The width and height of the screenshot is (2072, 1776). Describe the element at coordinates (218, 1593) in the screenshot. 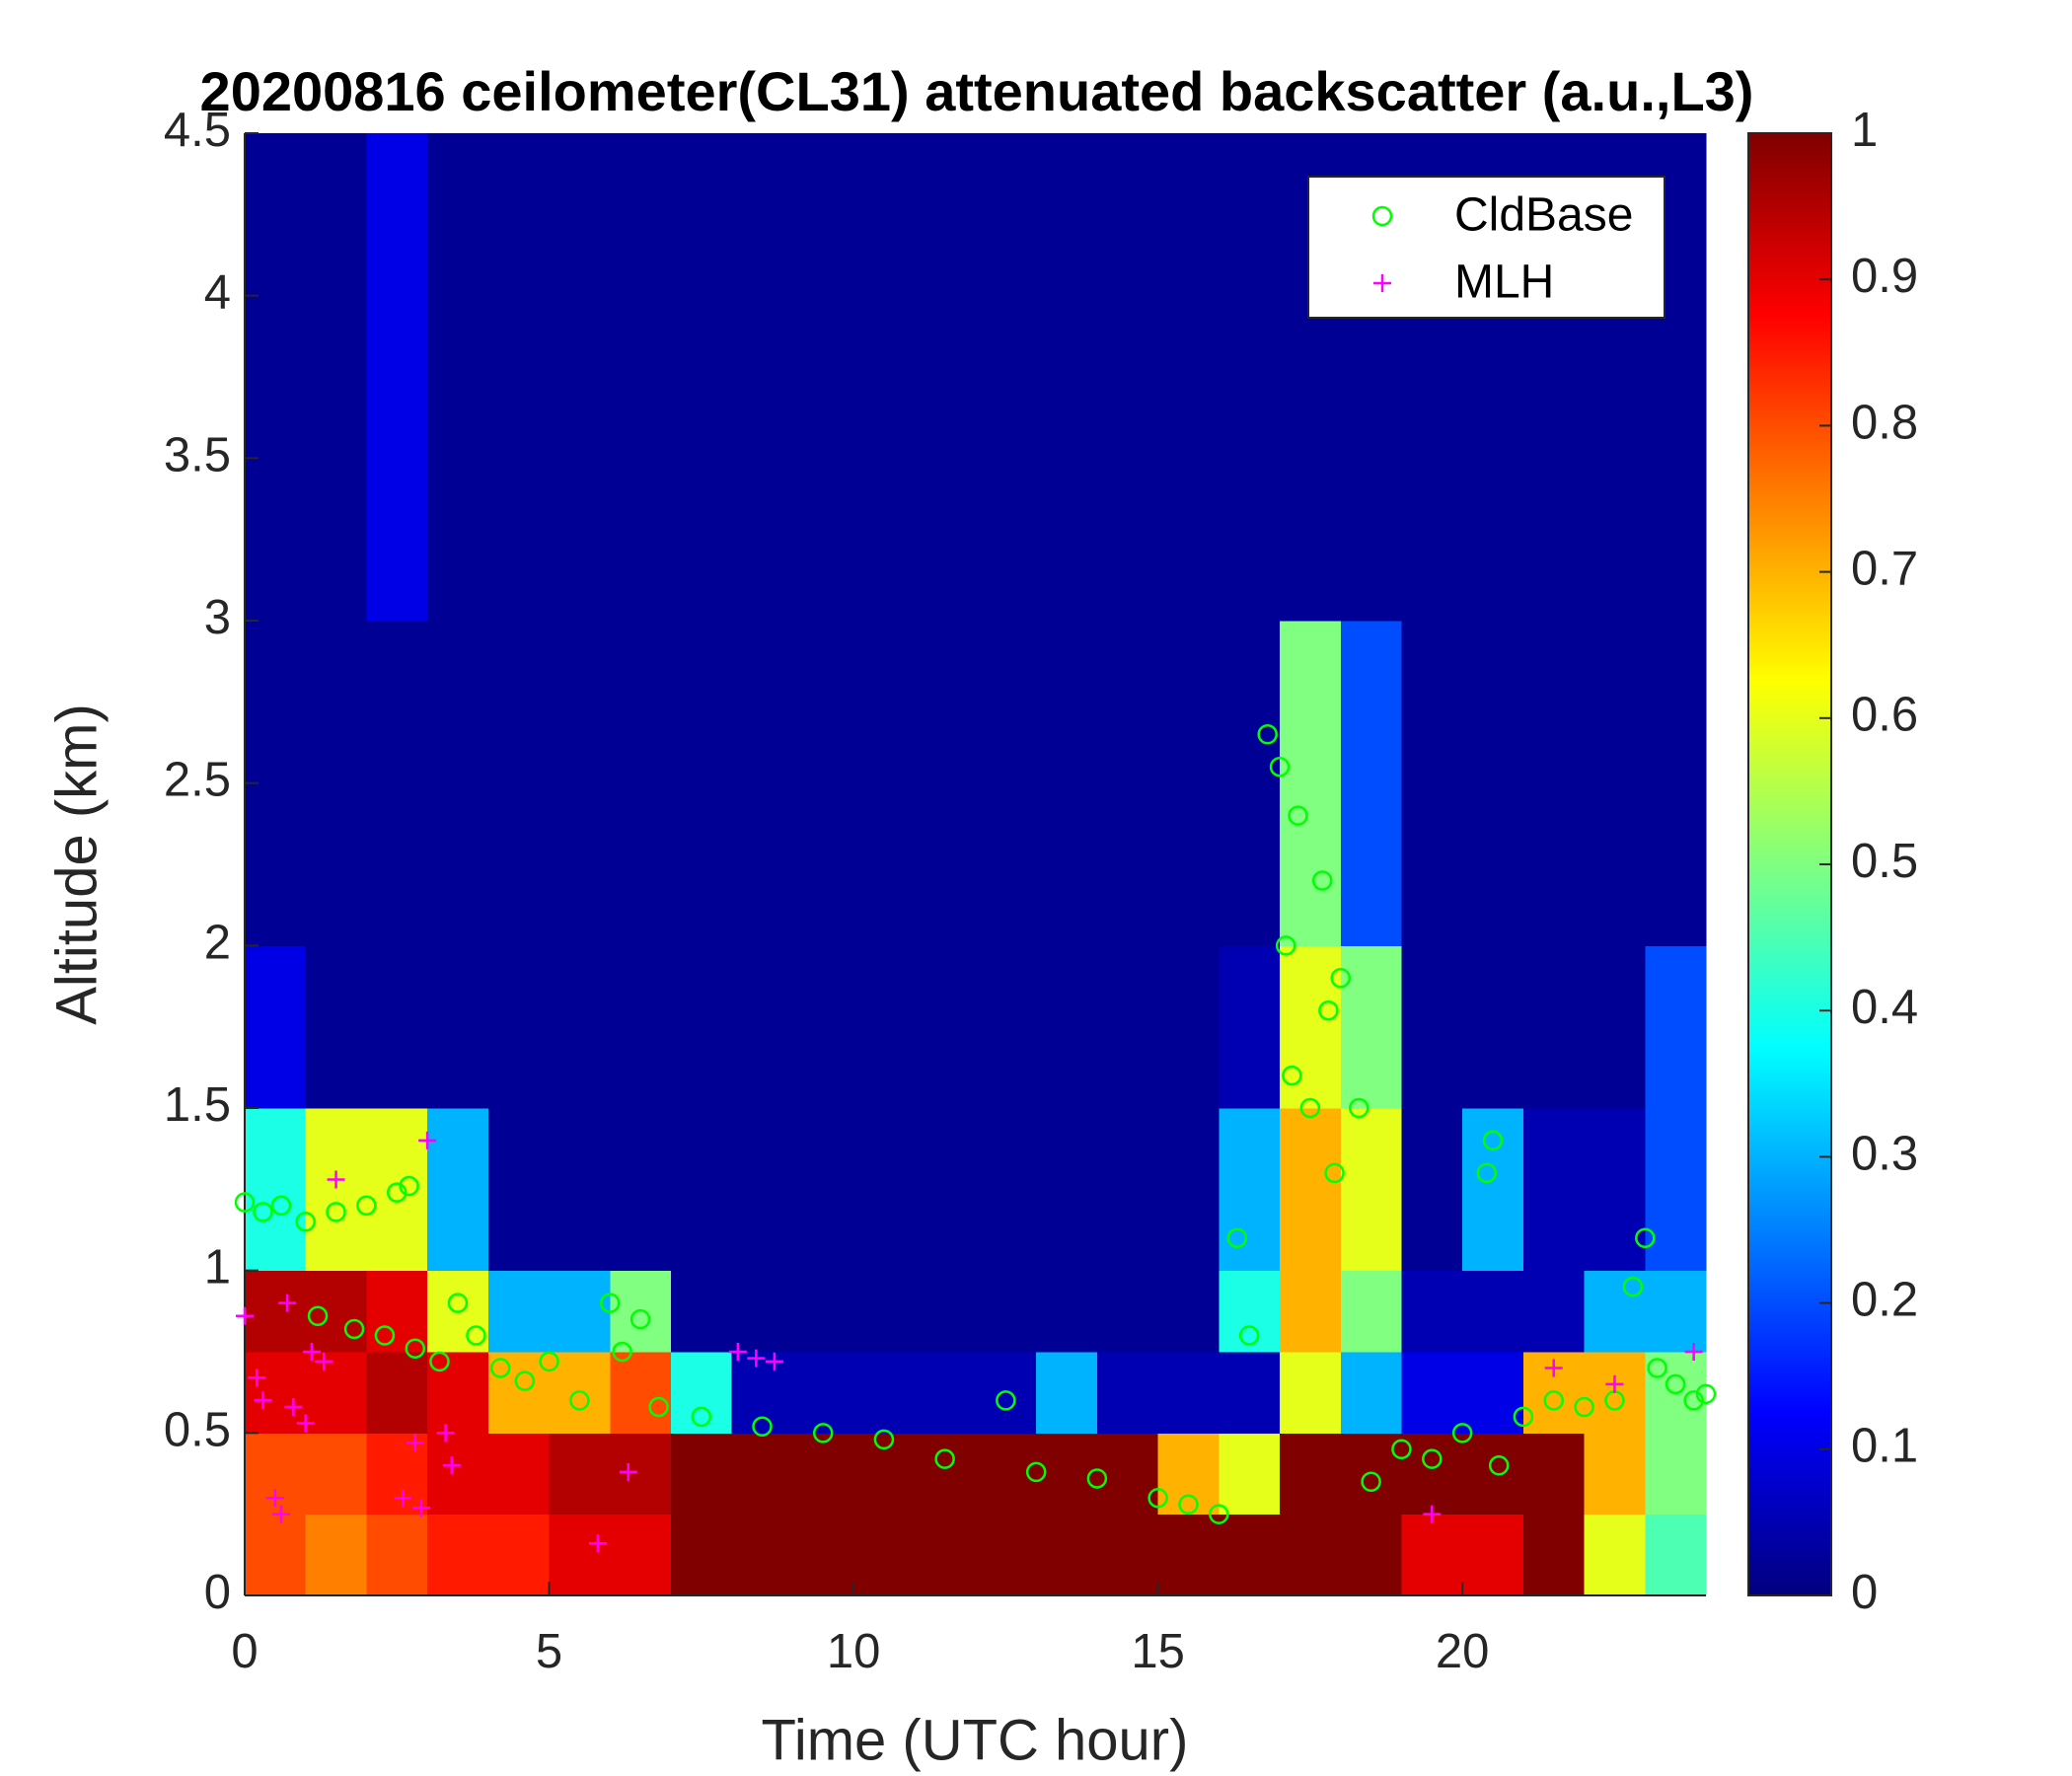

I see `y-tick-label: 0` at that location.